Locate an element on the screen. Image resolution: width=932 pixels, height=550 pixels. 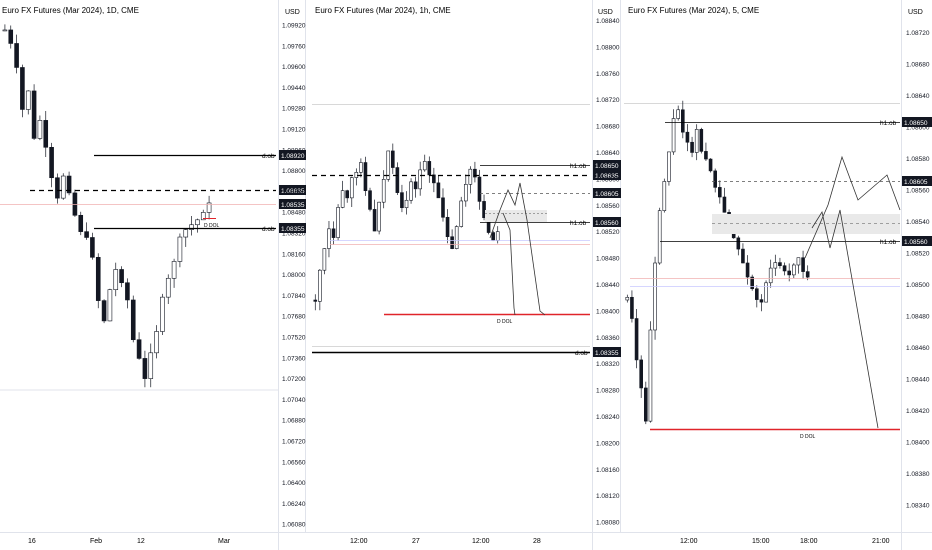
price-tick: 1.06080 is located at coordinates (294, 525).